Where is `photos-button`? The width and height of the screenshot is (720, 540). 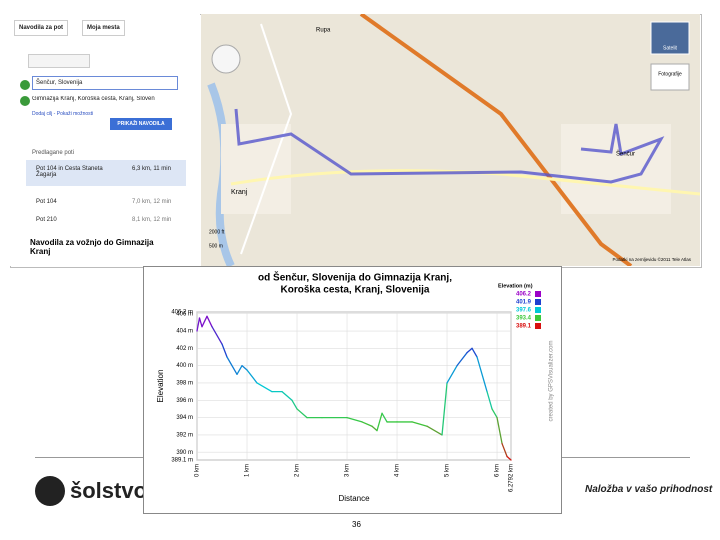 photos-button is located at coordinates (670, 77).